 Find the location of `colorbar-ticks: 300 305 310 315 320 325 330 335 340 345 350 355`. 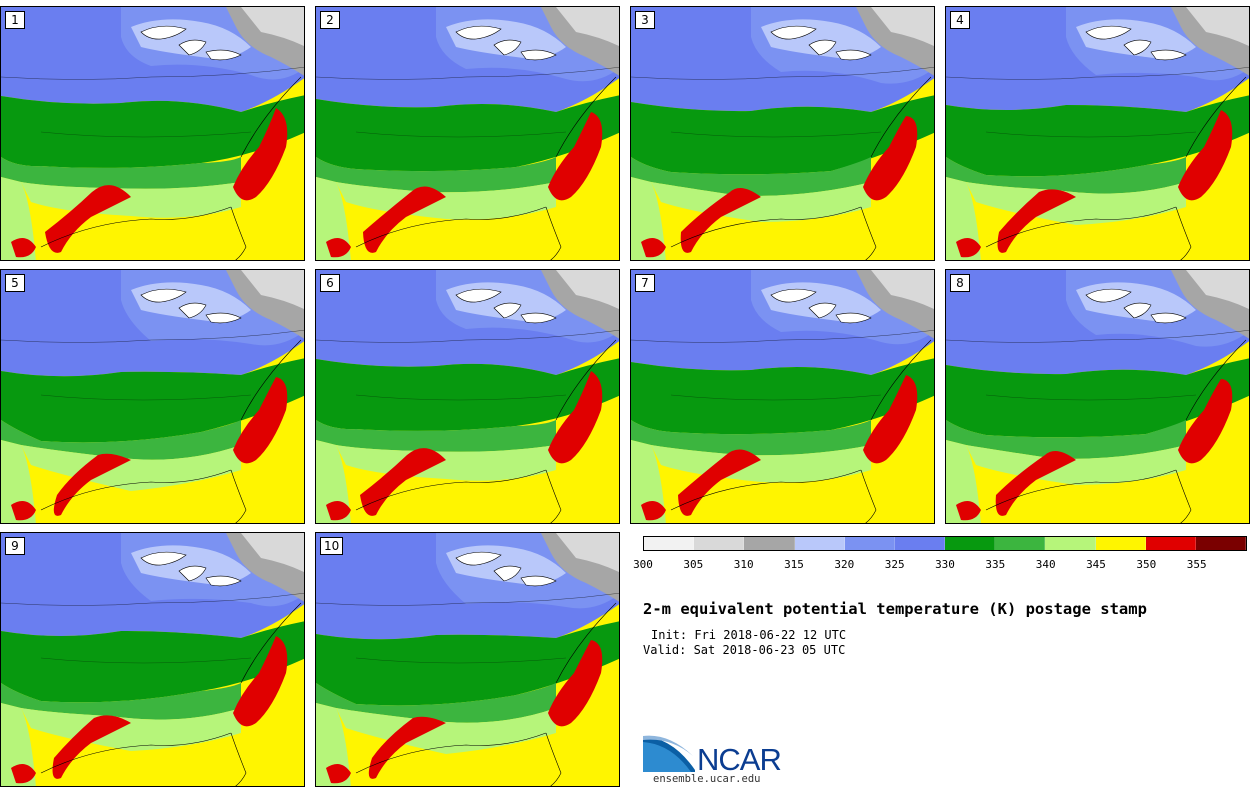

colorbar-ticks: 300 305 310 315 320 325 330 335 340 345 350 355 is located at coordinates (940, 565).